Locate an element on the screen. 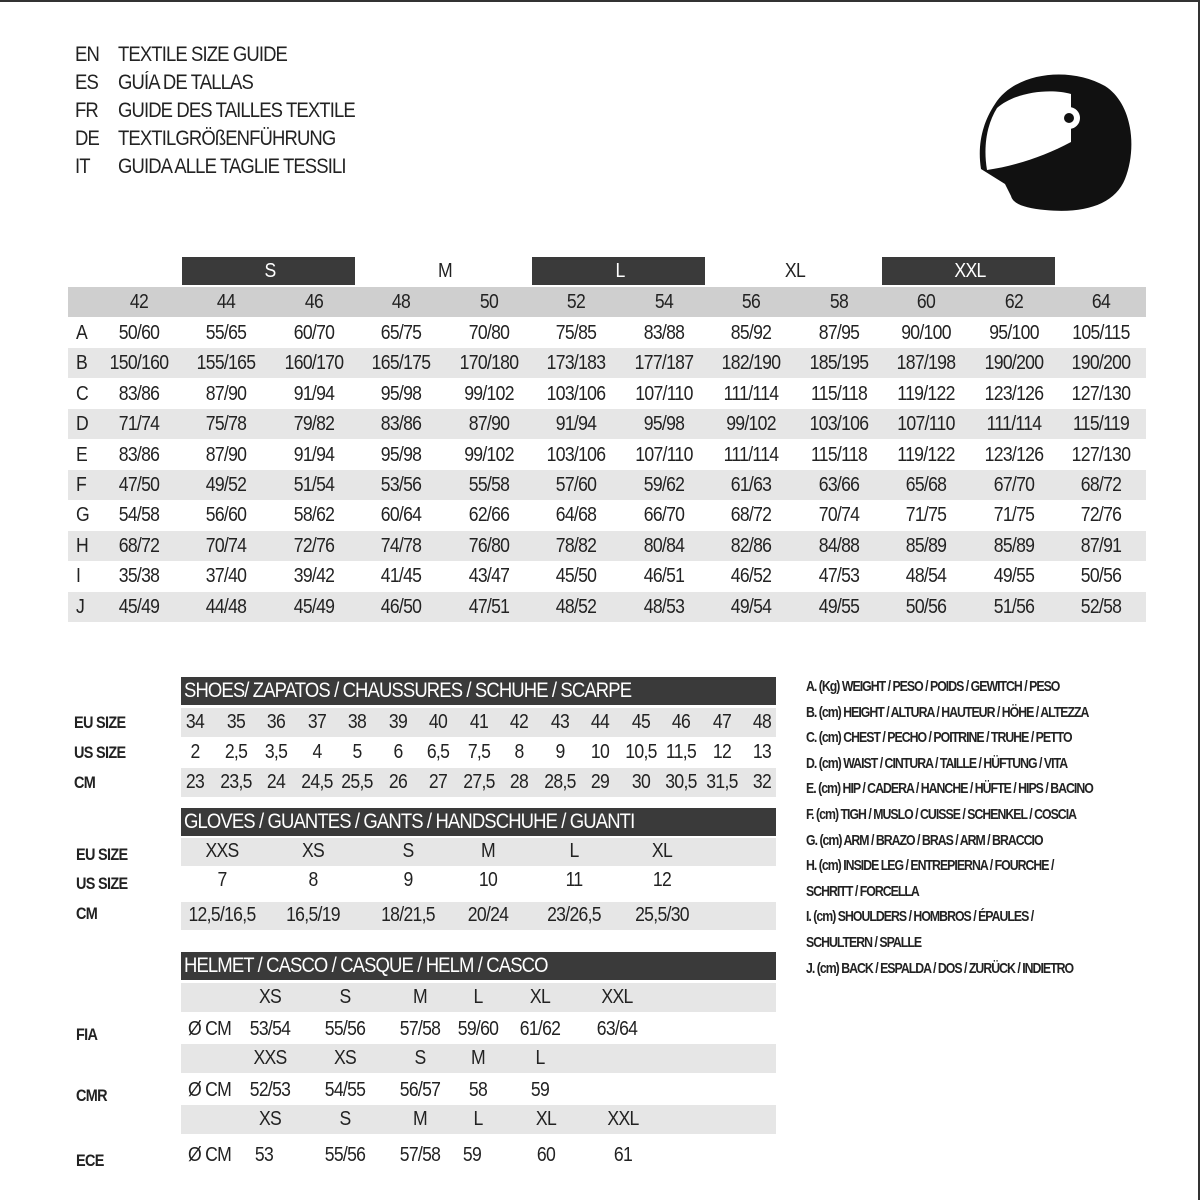 The width and height of the screenshot is (1200, 1200). table-cell: 47/51 is located at coordinates (489, 606).